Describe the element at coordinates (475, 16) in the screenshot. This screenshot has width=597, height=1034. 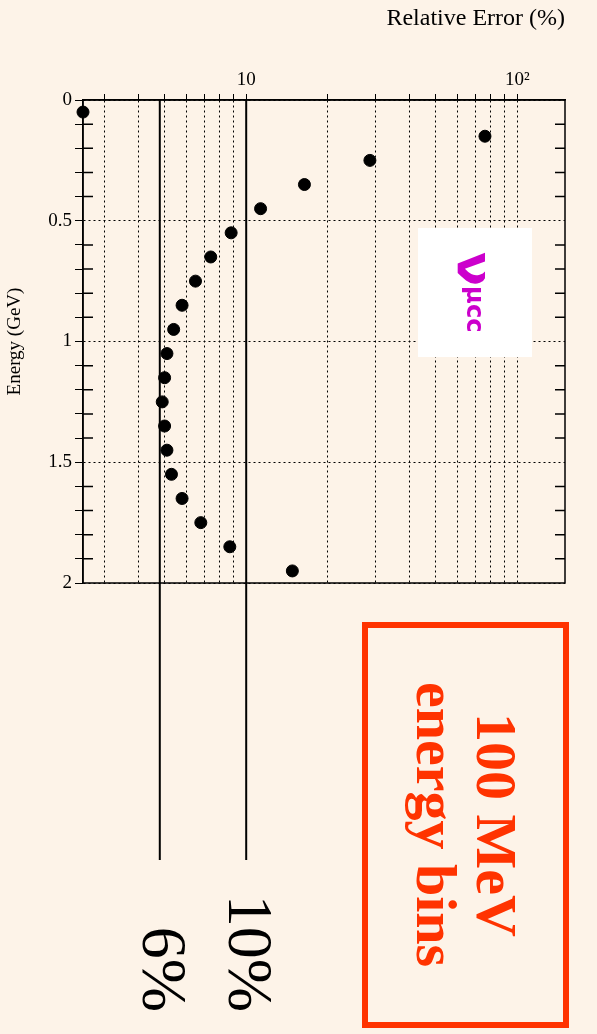
I see `x-axis-title: Relative Error (%)` at that location.